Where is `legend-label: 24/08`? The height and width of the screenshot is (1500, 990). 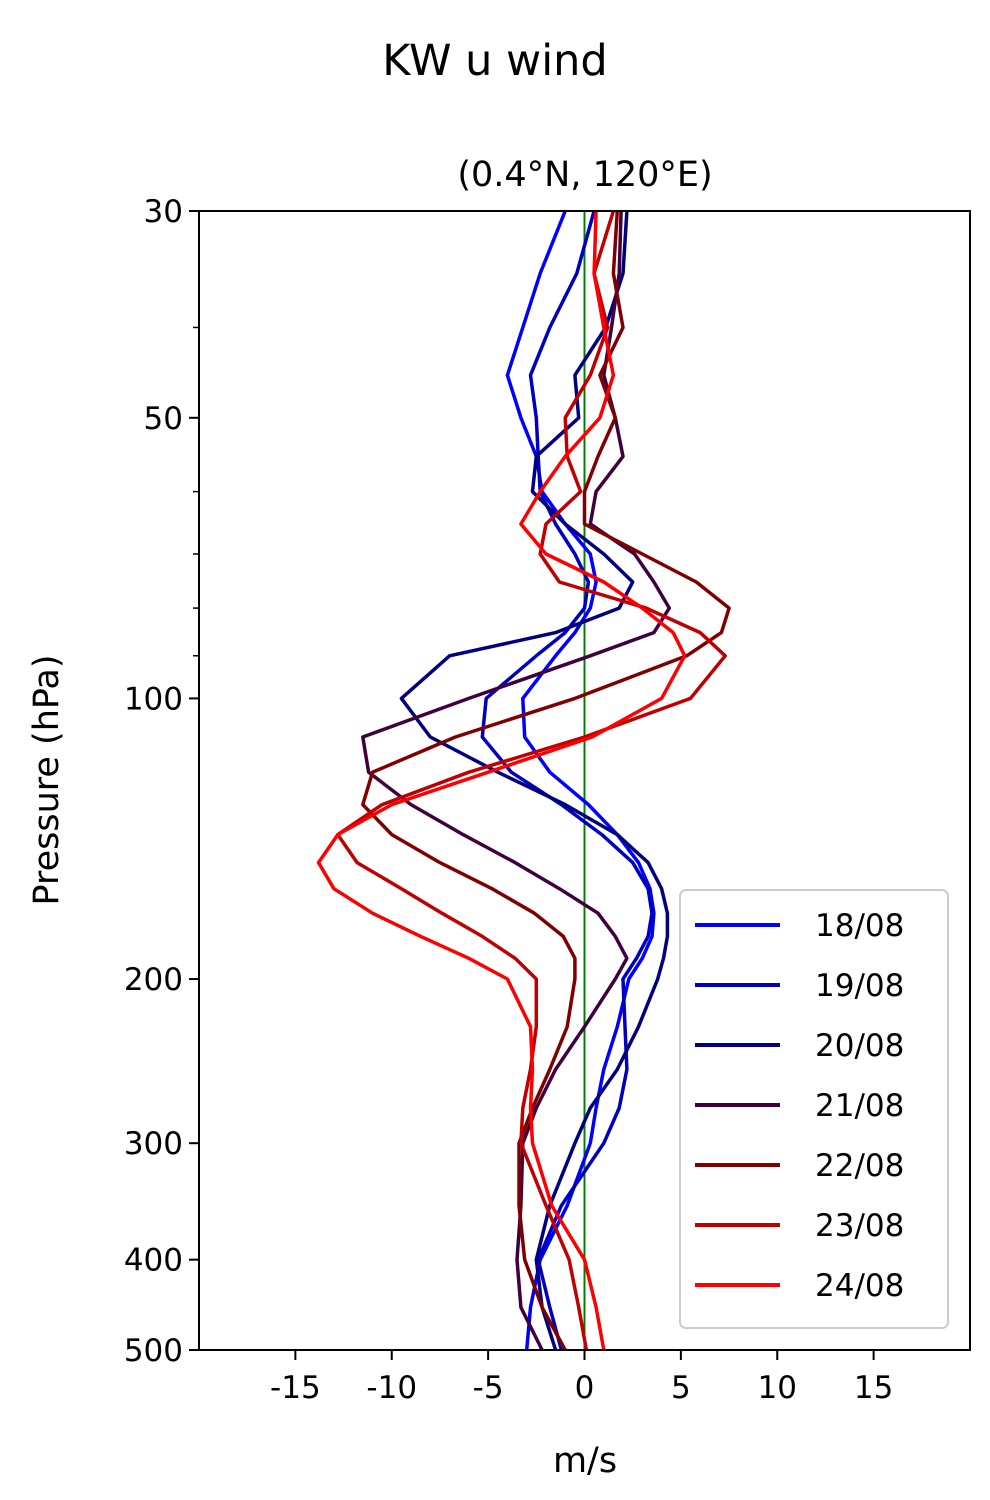 legend-label: 24/08 is located at coordinates (859, 1286).